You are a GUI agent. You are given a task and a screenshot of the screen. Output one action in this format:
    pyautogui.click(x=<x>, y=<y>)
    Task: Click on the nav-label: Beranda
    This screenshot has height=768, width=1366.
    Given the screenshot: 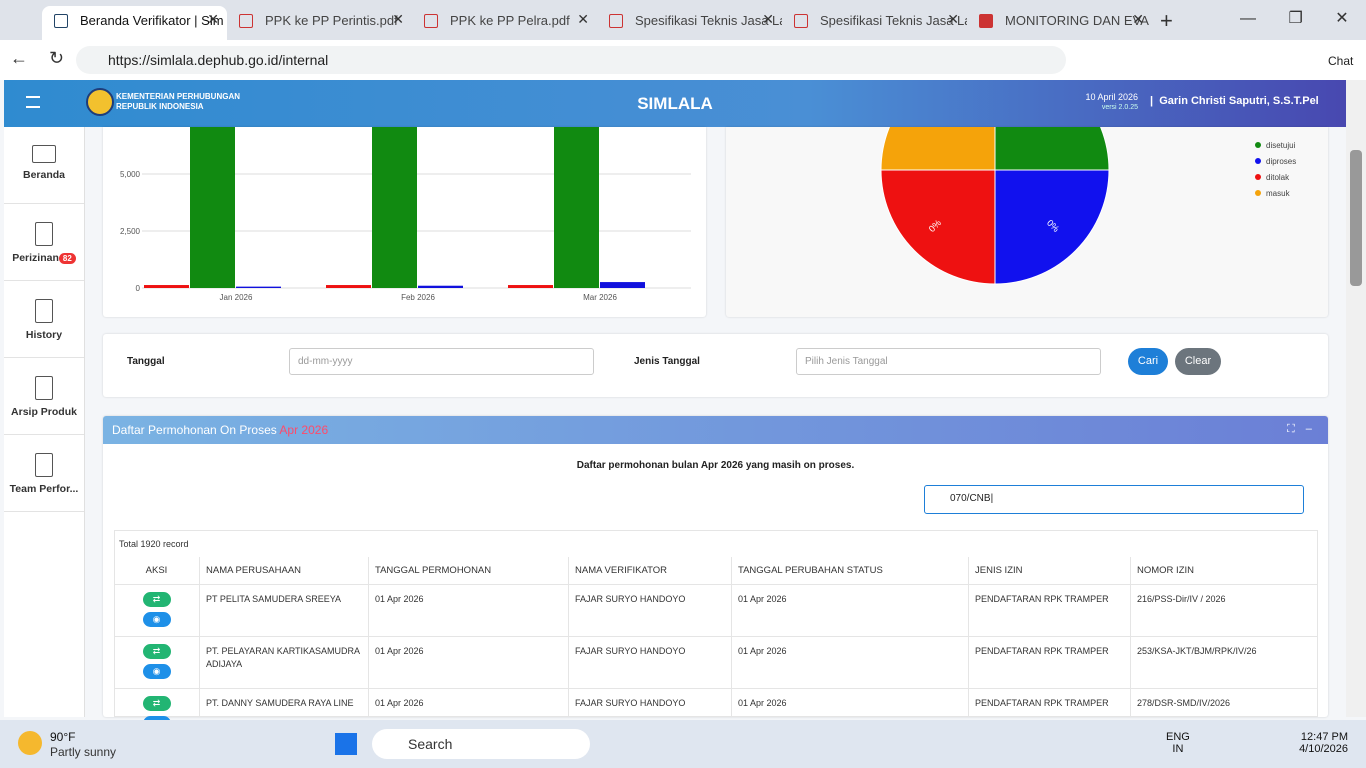 What is the action you would take?
    pyautogui.click(x=43, y=175)
    